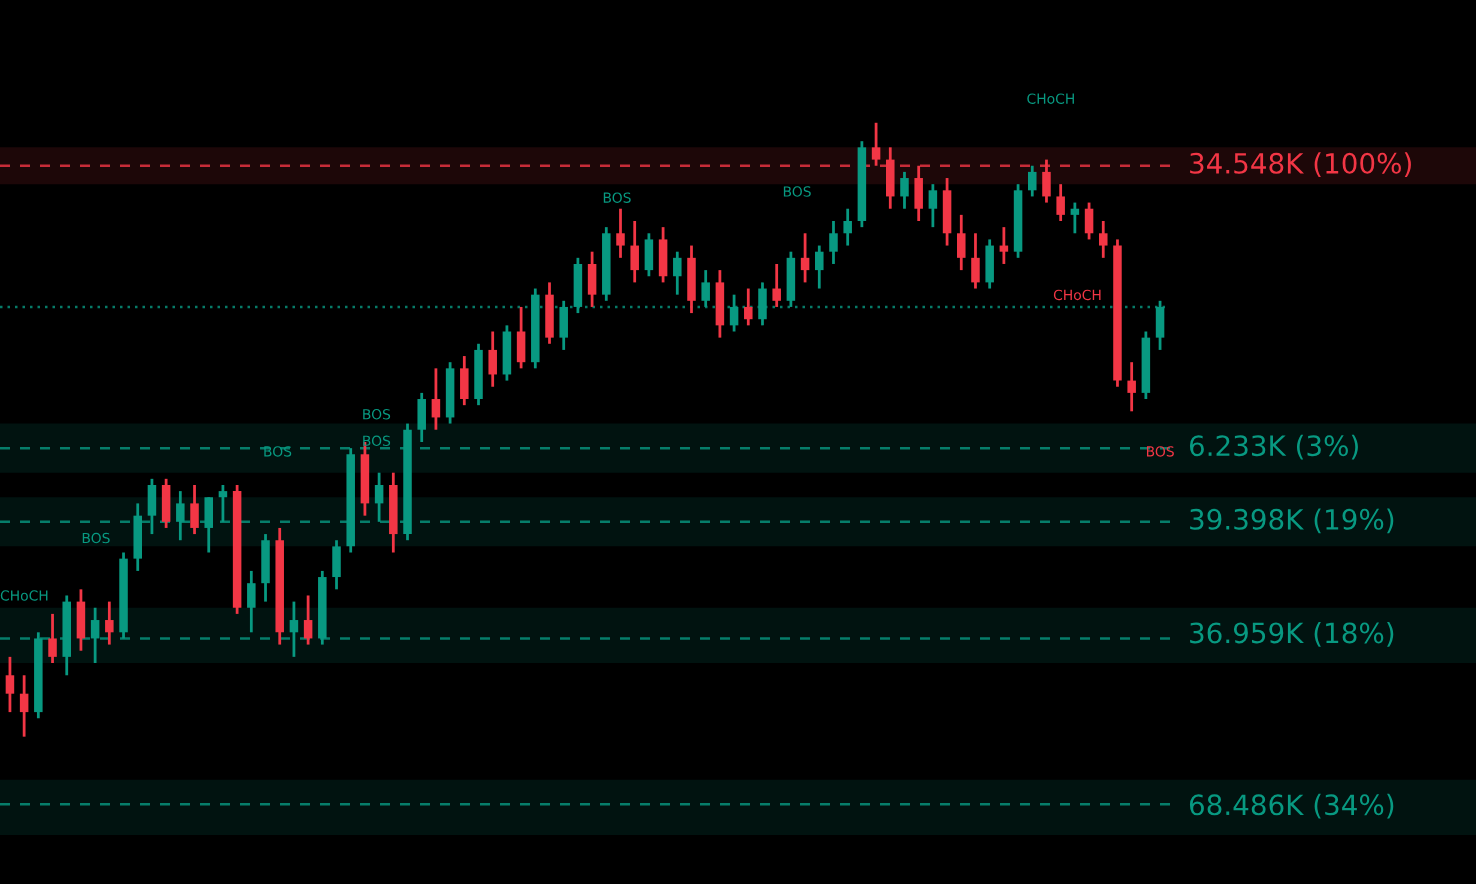  What do you see at coordinates (1292, 521) in the screenshot?
I see `band-label: 39.398K (19%)` at bounding box center [1292, 521].